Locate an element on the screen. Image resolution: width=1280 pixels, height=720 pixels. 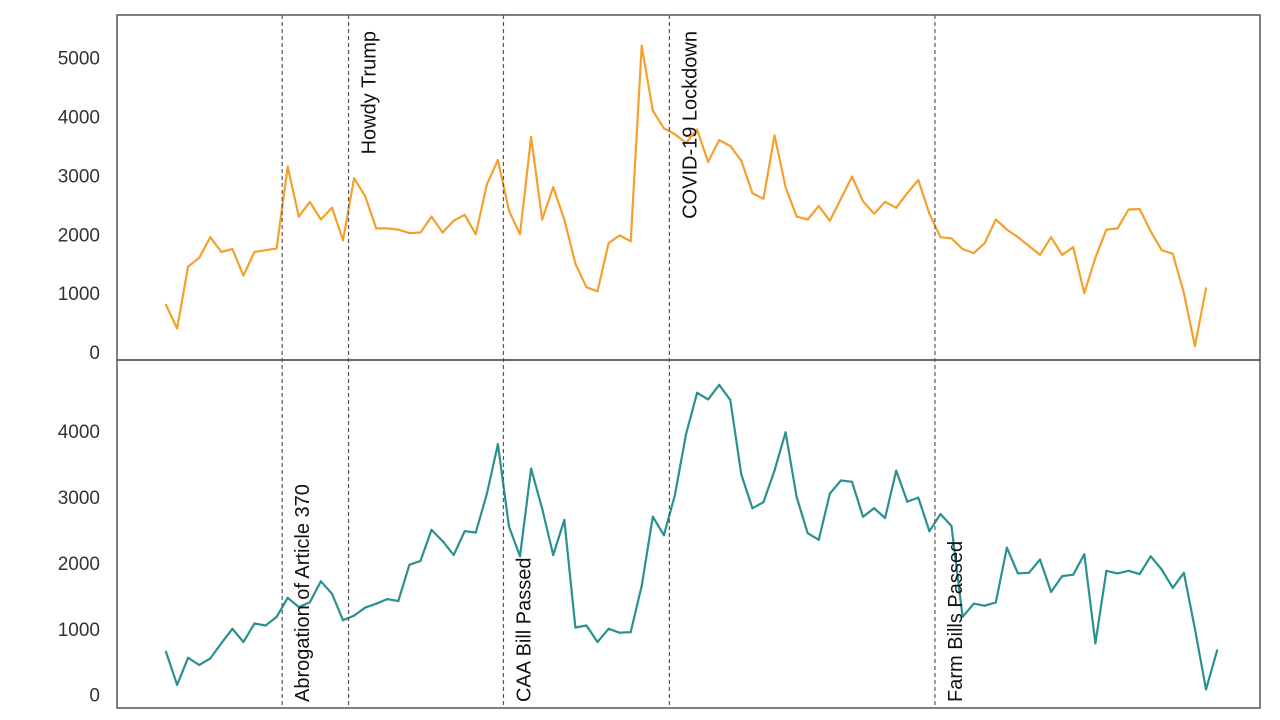
bottom-y-tick-label: 4000 is located at coordinates (79, 432).